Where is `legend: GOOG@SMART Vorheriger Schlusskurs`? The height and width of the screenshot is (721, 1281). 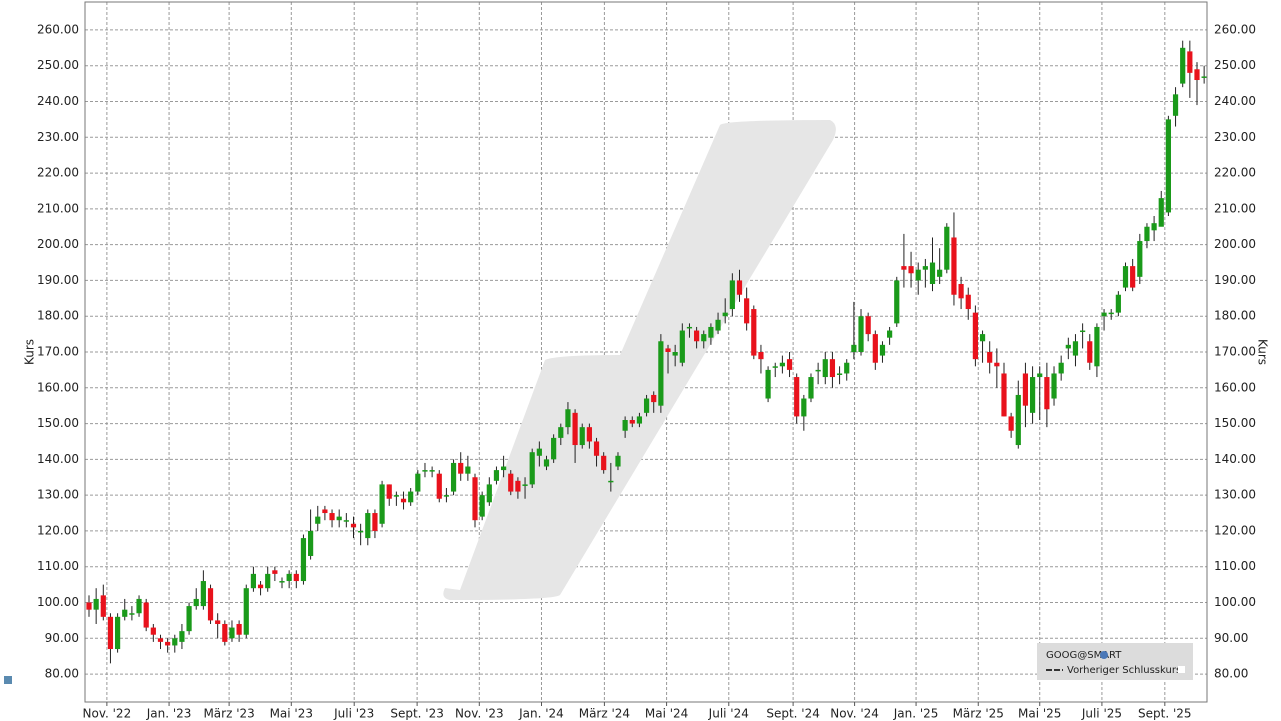
legend: GOOG@SMART Vorheriger Schlusskurs is located at coordinates (1115, 661).